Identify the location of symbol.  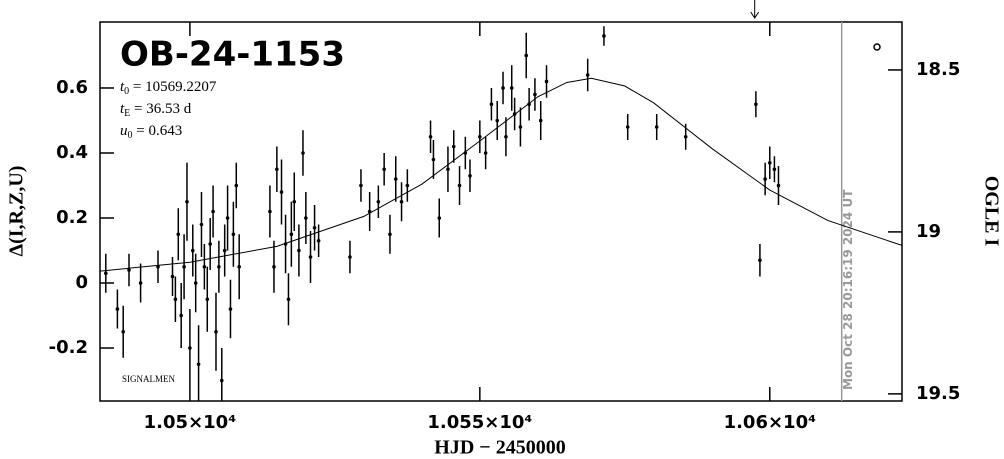
(877, 47).